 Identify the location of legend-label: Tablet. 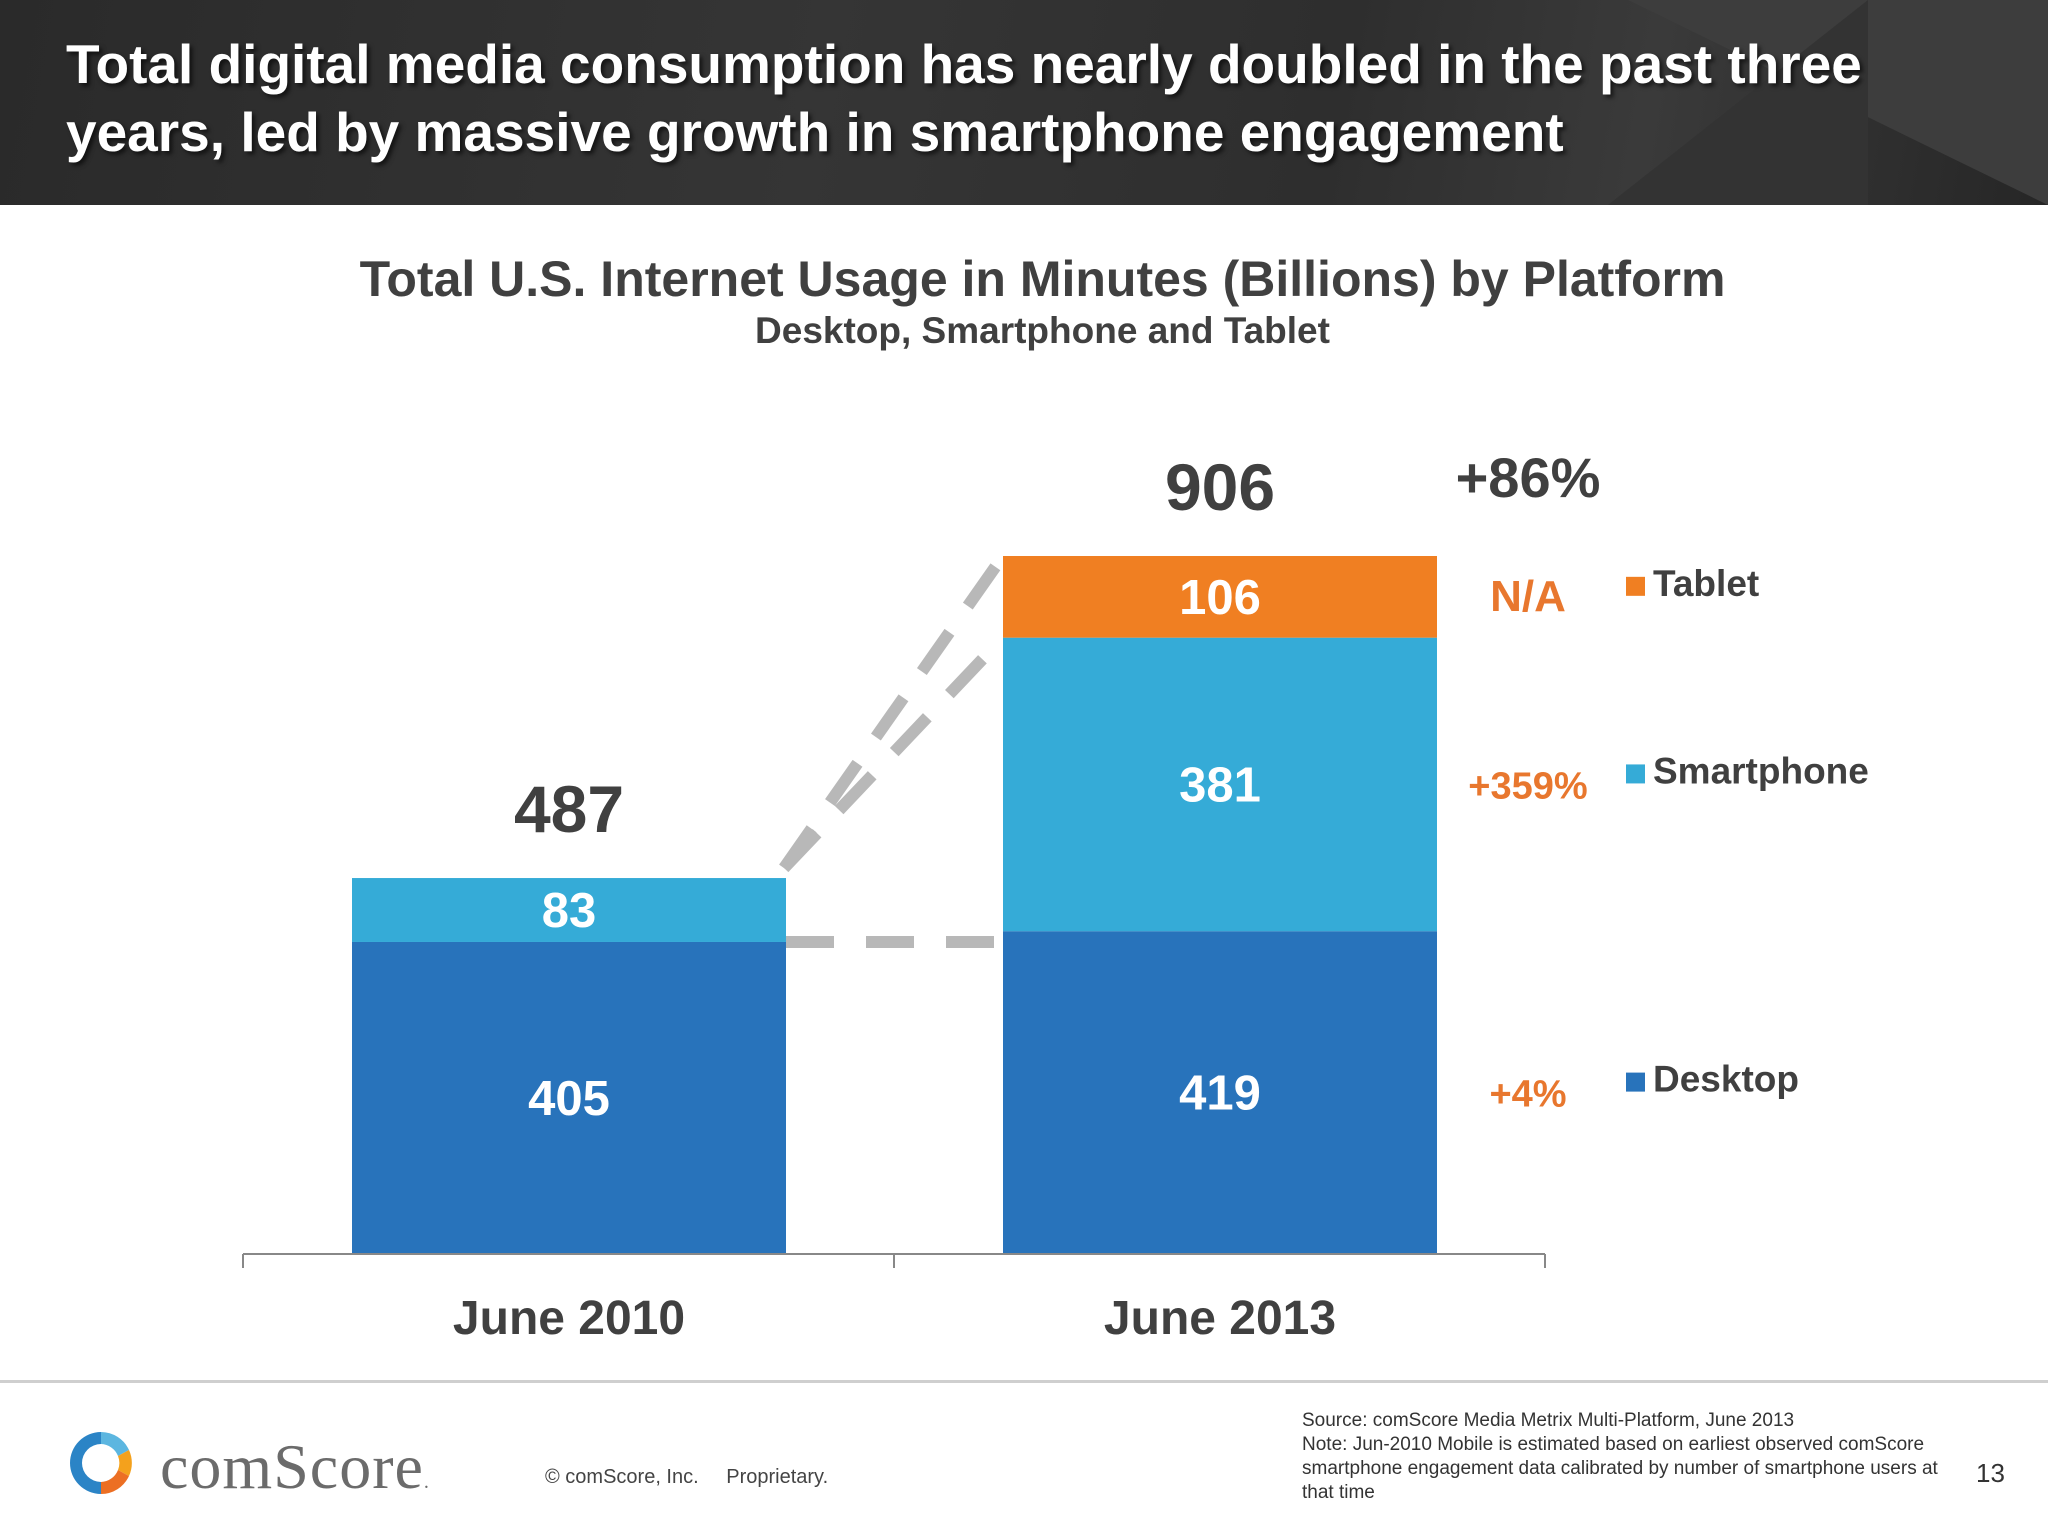
(1706, 583).